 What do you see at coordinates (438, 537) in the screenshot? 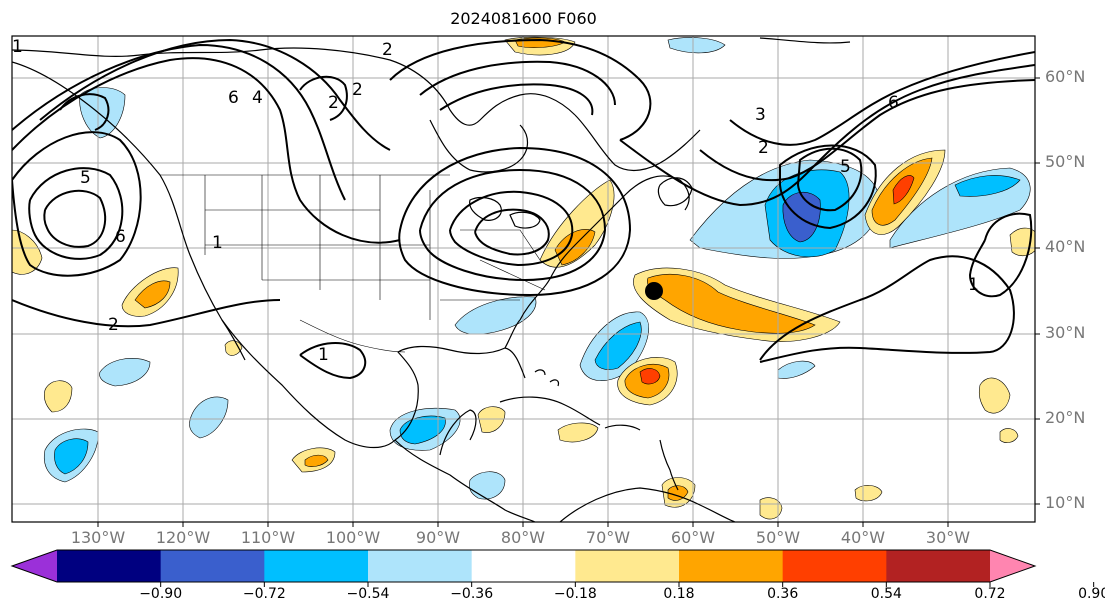
I see `lon-label: 90°W` at bounding box center [438, 537].